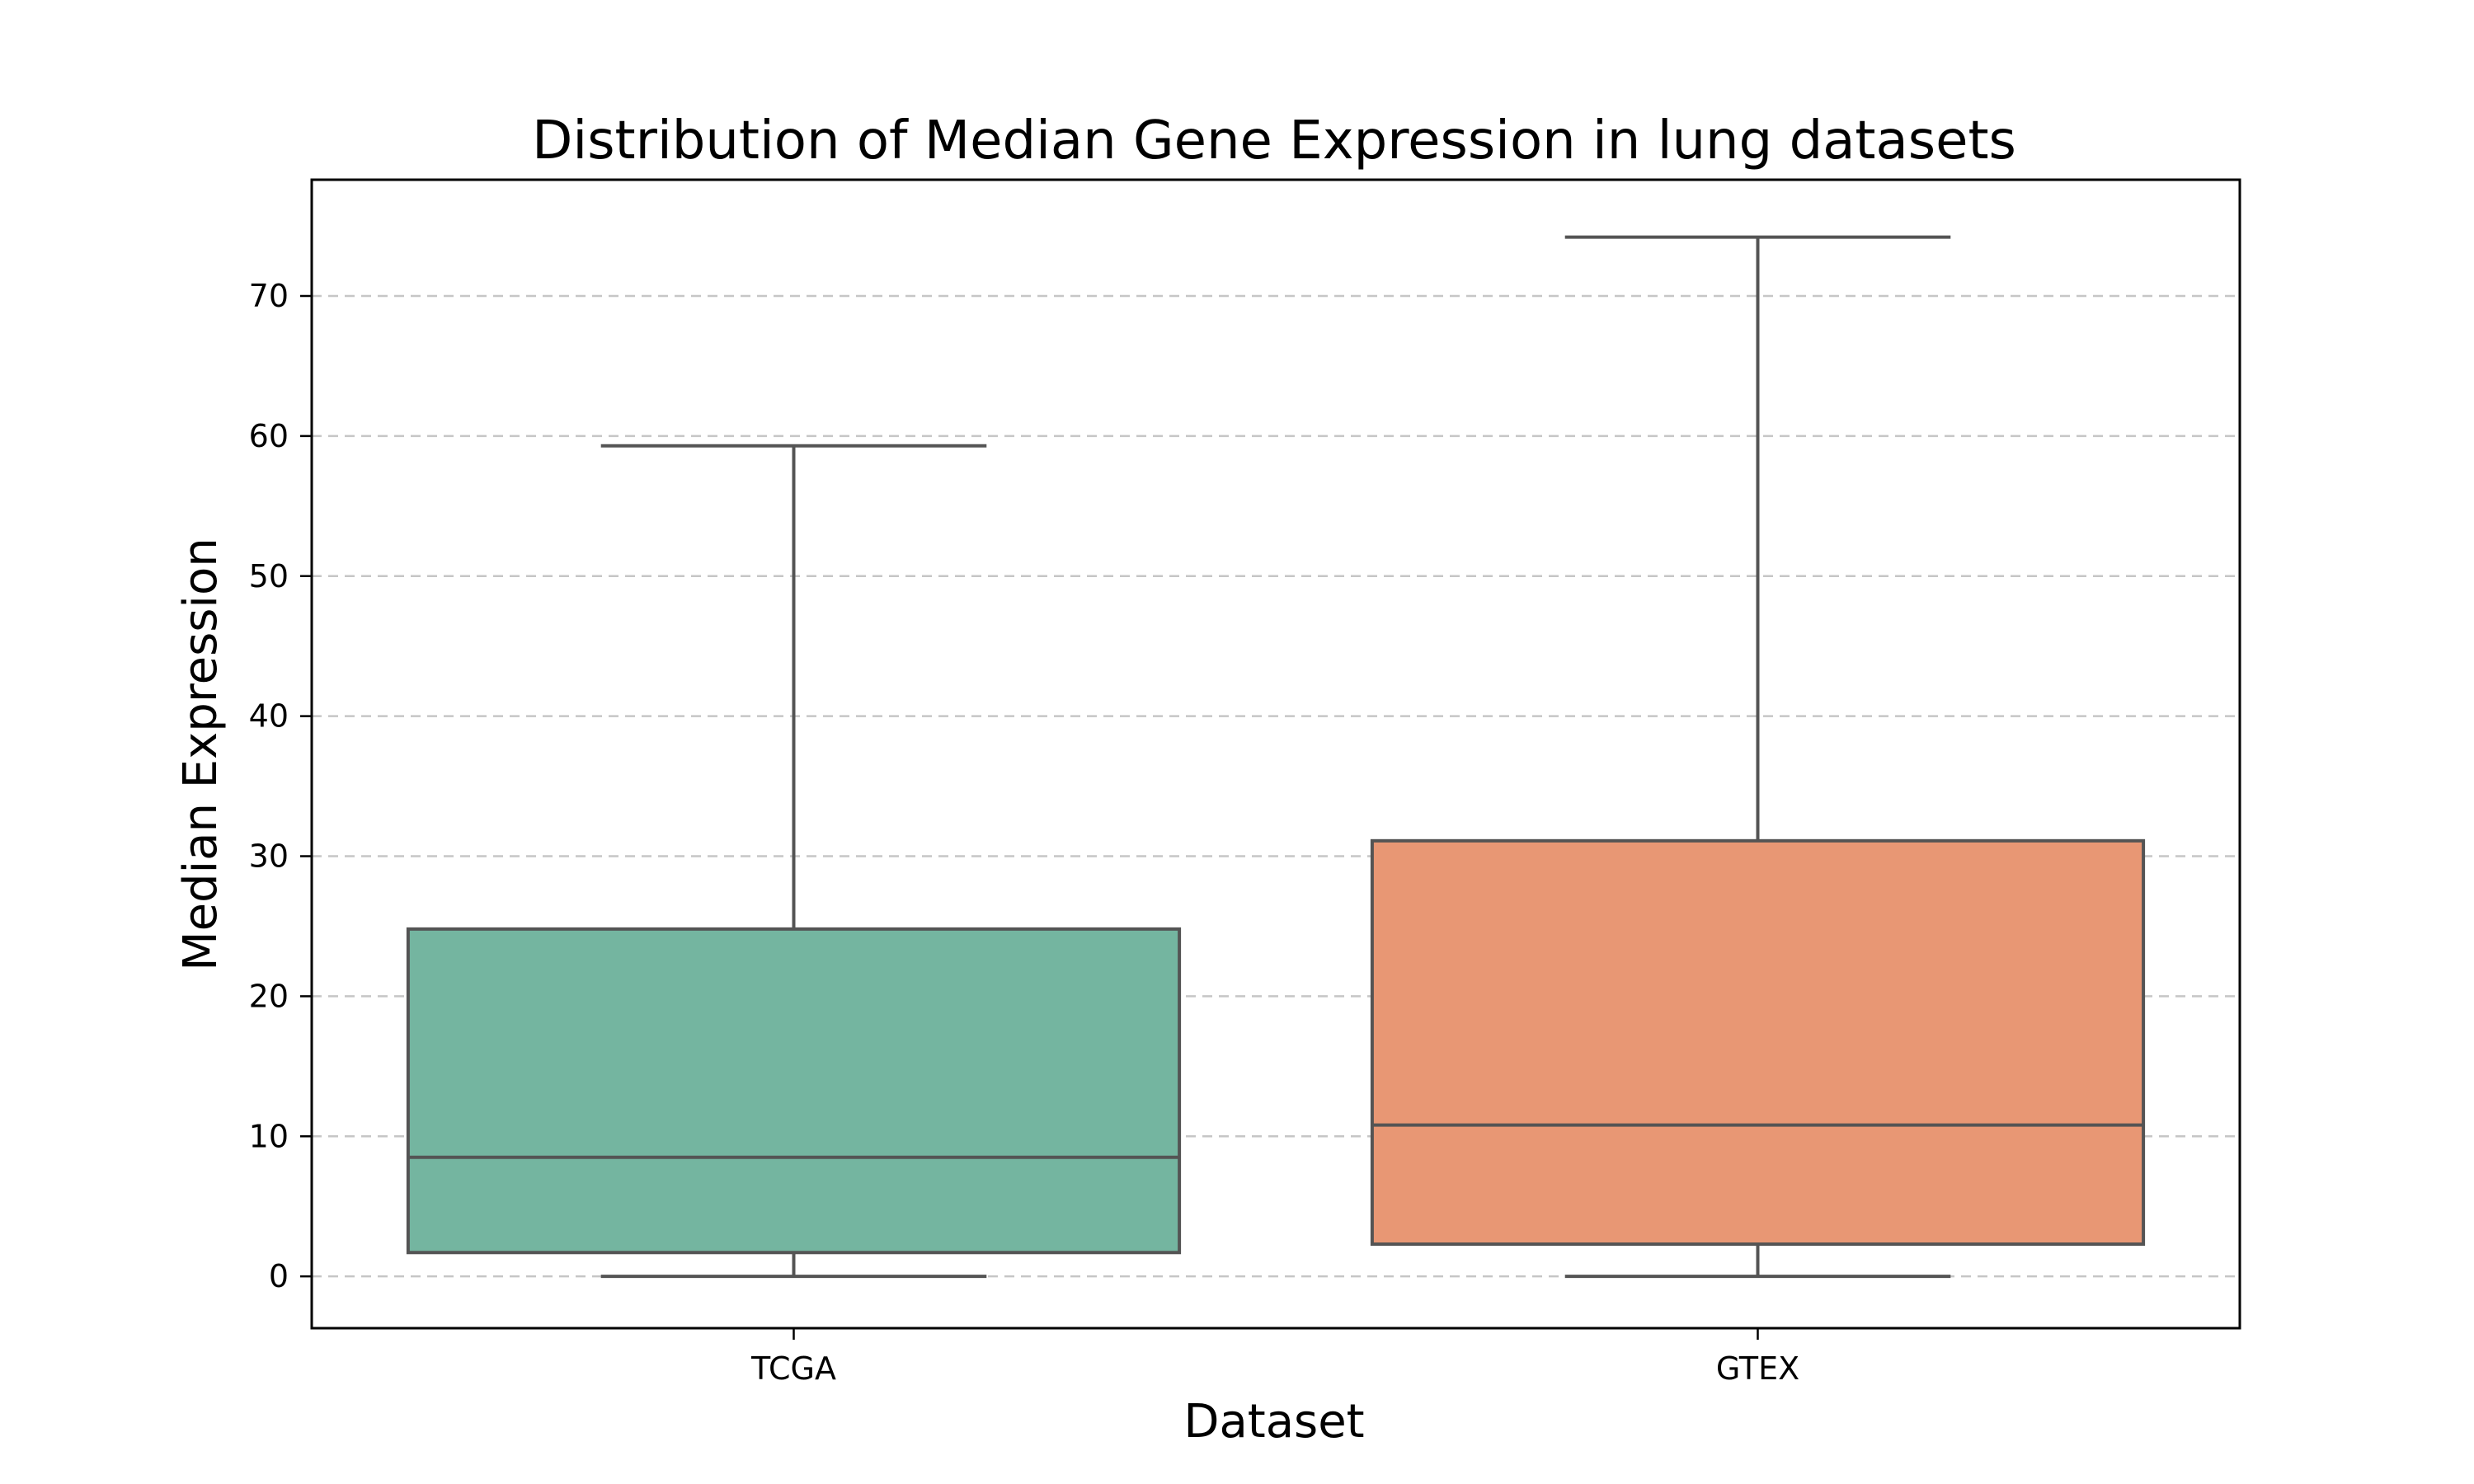 The height and width of the screenshot is (1484, 2474). What do you see at coordinates (279, 1276) in the screenshot?
I see `y-tick-label: 0` at bounding box center [279, 1276].